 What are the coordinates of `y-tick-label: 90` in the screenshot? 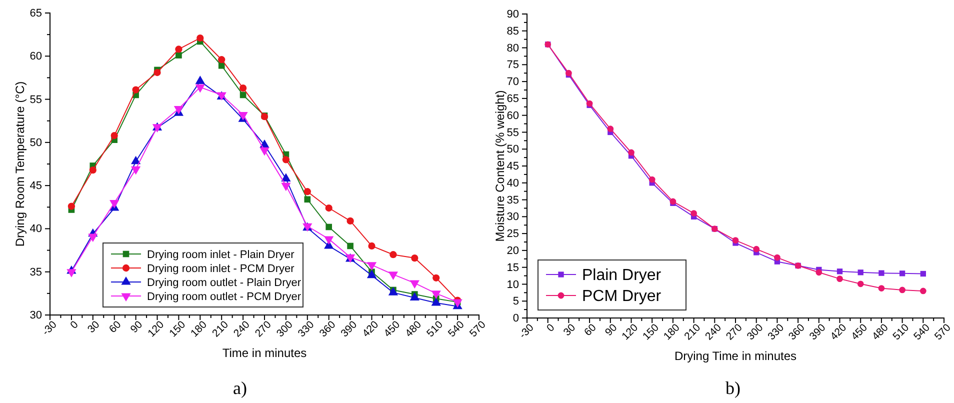 It's located at (512, 14).